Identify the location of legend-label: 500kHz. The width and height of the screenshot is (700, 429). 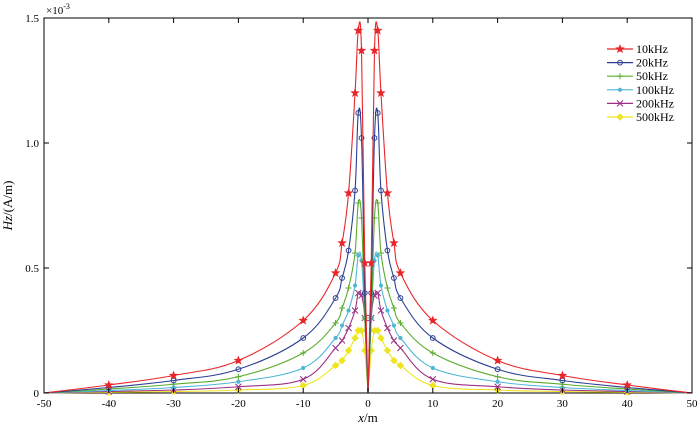
(655, 117).